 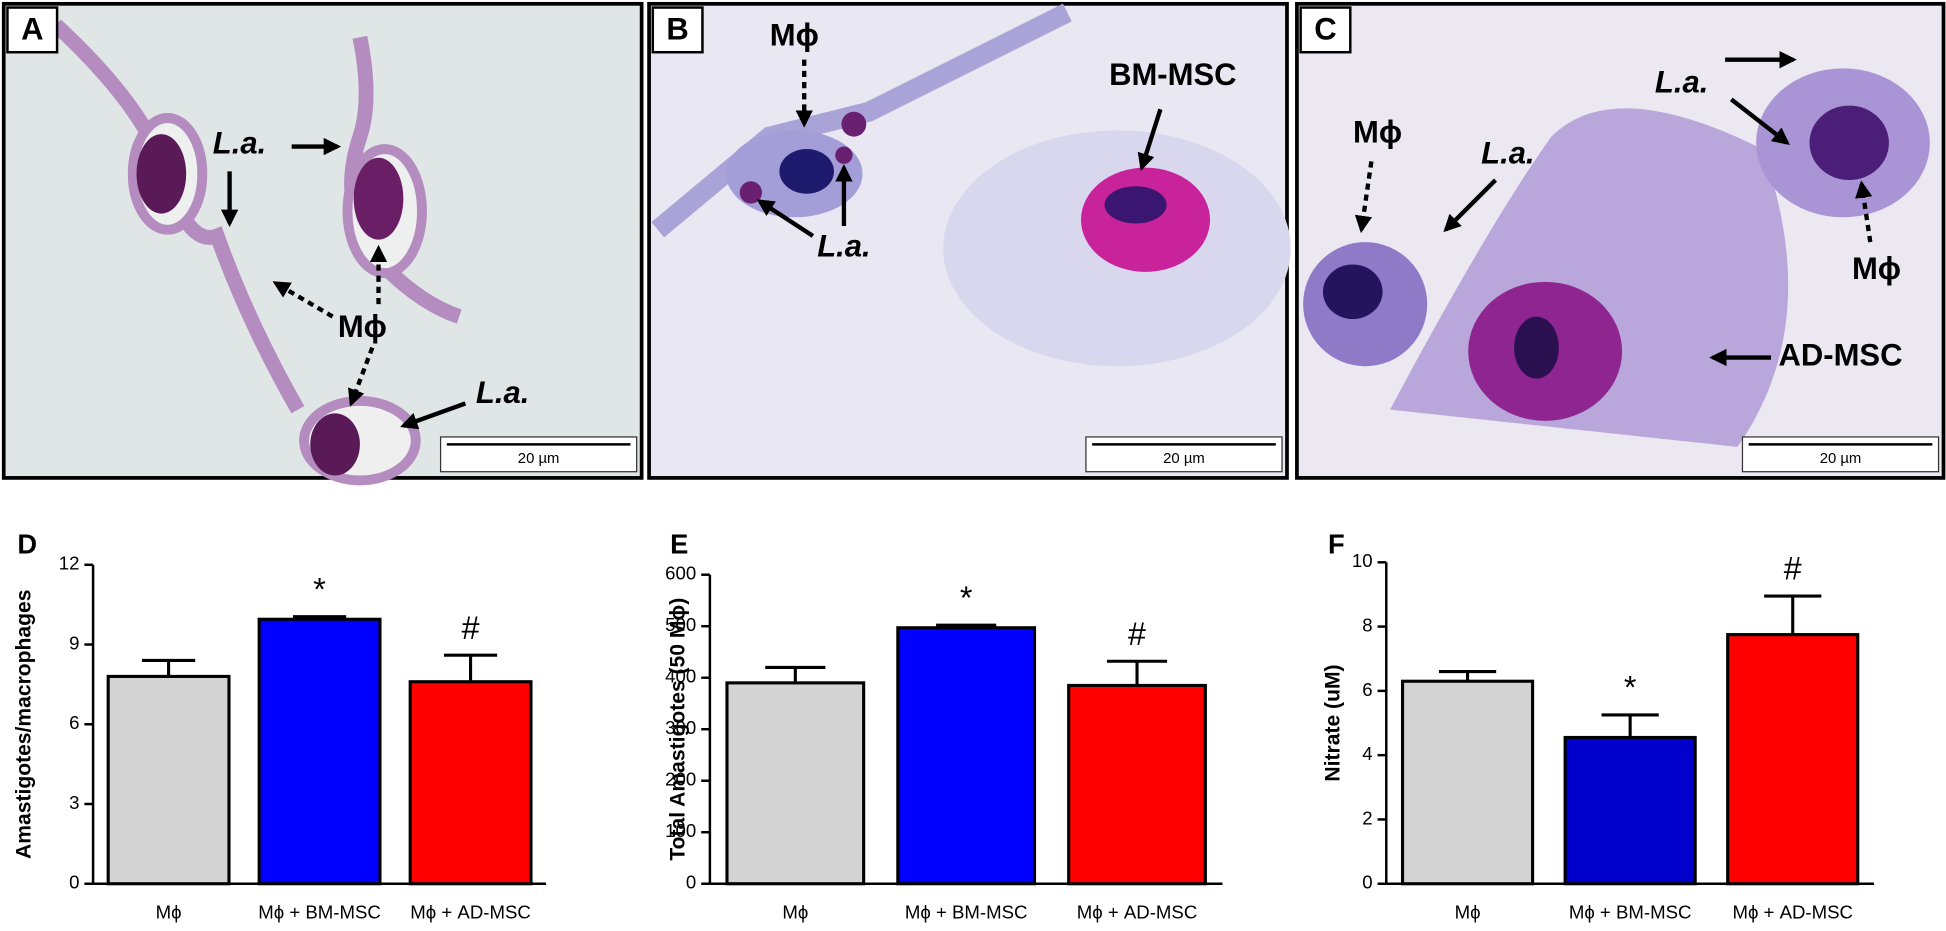 What do you see at coordinates (1333, 722) in the screenshot?
I see `y-axis-label: Nitrate (uM)` at bounding box center [1333, 722].